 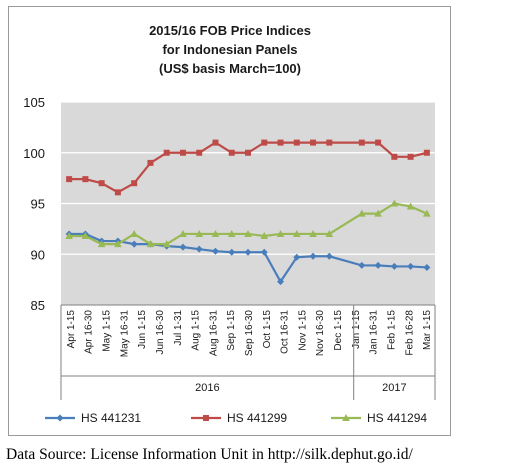 What do you see at coordinates (229, 49) in the screenshot?
I see `chart-title-line: for Indonesian Panels` at bounding box center [229, 49].